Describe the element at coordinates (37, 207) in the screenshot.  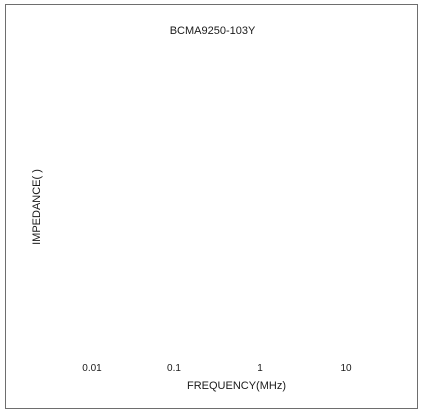
I see `y-axis-label: IMPEDANCE( )` at that location.